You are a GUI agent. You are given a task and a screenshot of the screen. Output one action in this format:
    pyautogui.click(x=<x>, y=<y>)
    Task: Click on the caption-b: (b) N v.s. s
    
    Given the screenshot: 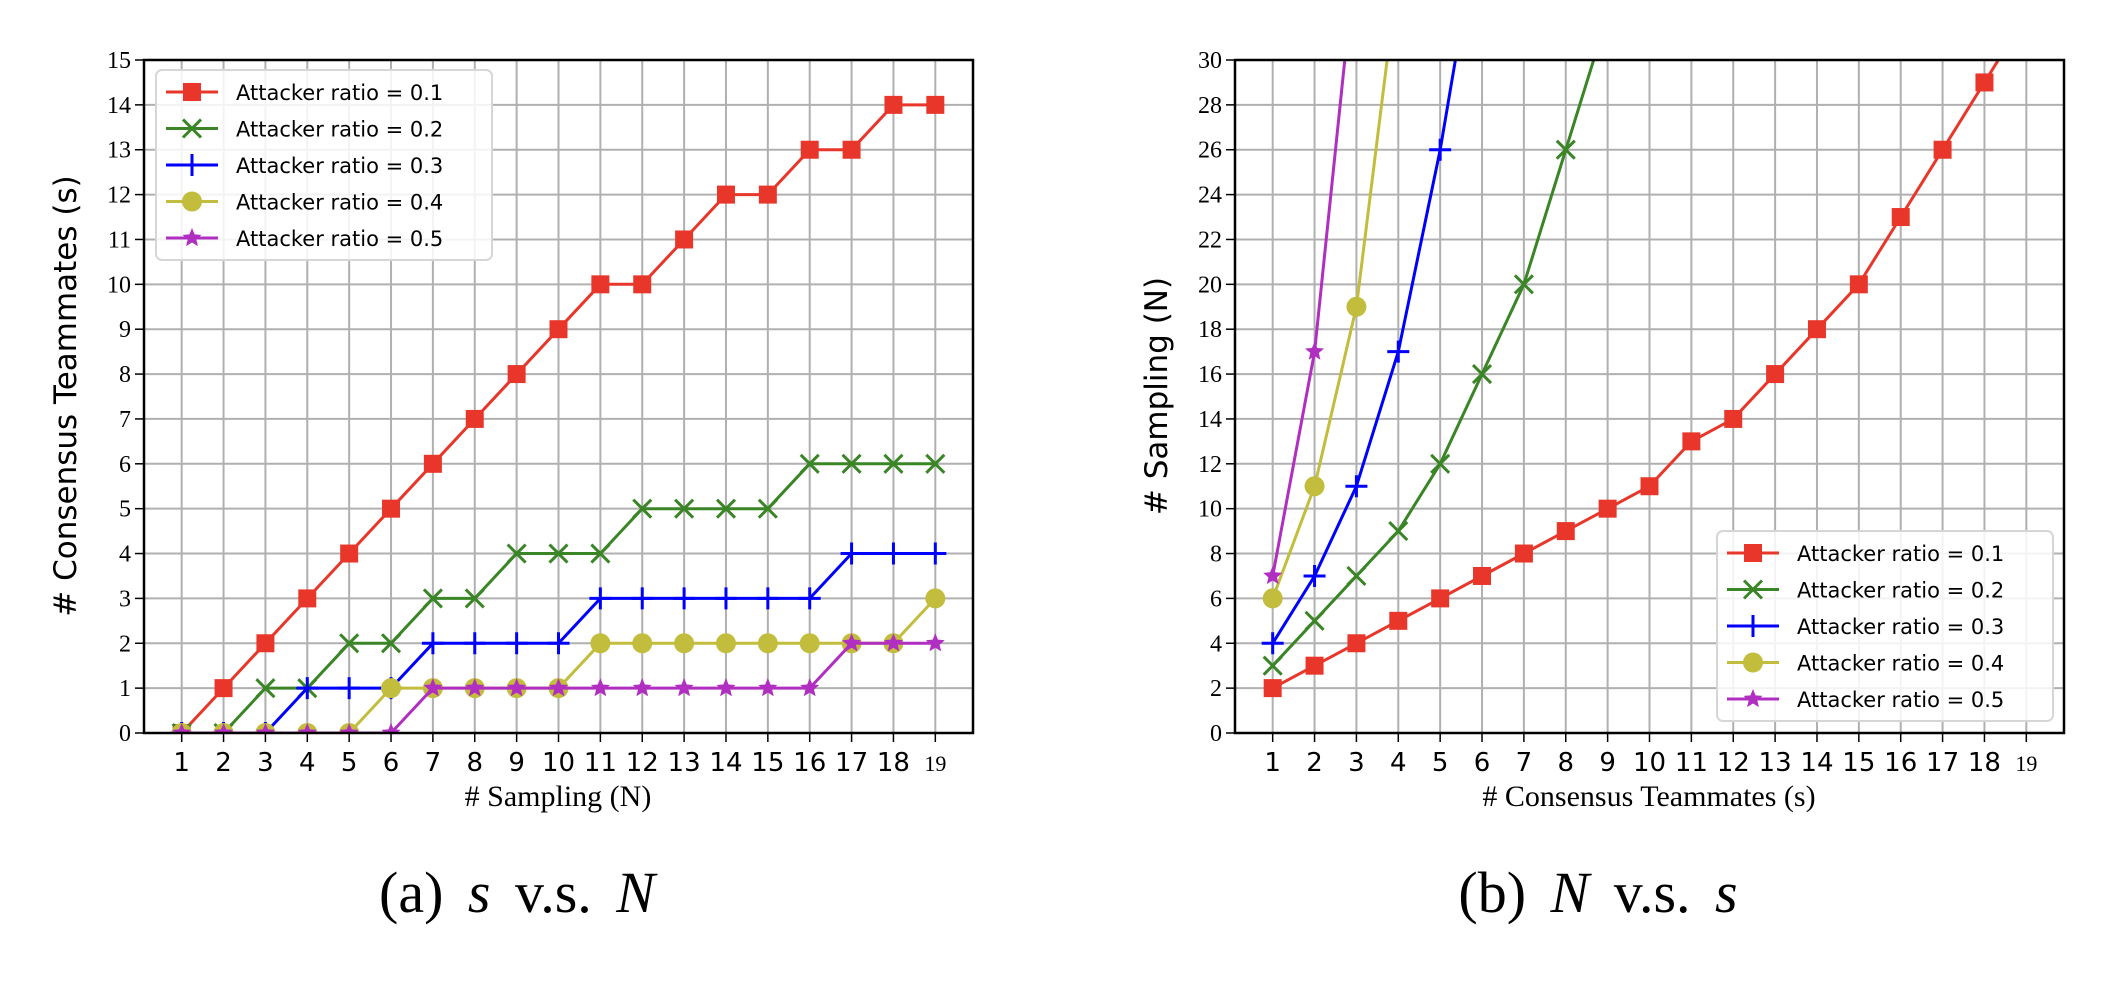 What is the action you would take?
    pyautogui.click(x=1597, y=892)
    